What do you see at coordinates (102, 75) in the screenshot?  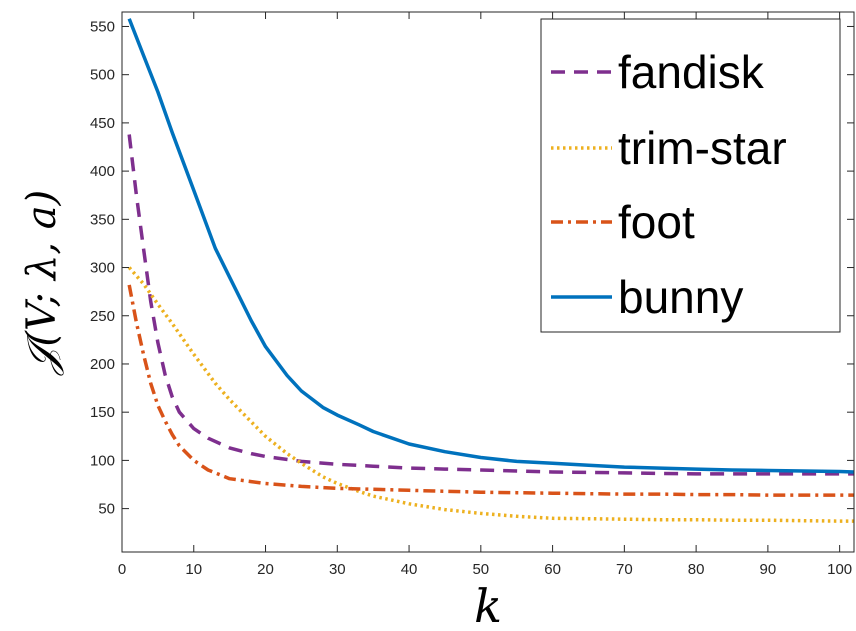 I see `y-tick-label: 500` at bounding box center [102, 75].